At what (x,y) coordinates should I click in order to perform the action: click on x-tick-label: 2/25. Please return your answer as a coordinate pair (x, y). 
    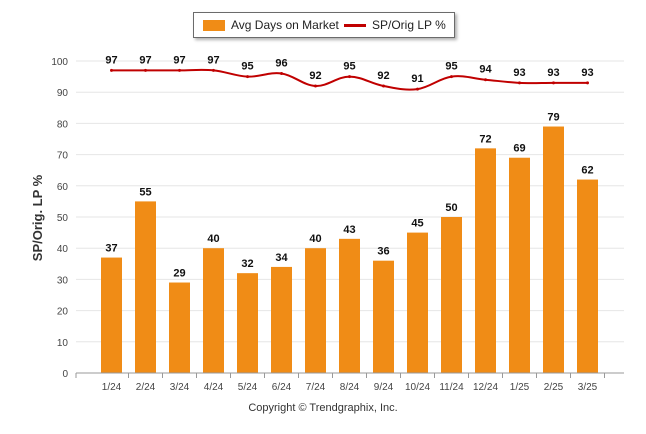
    Looking at the image, I should click on (554, 387).